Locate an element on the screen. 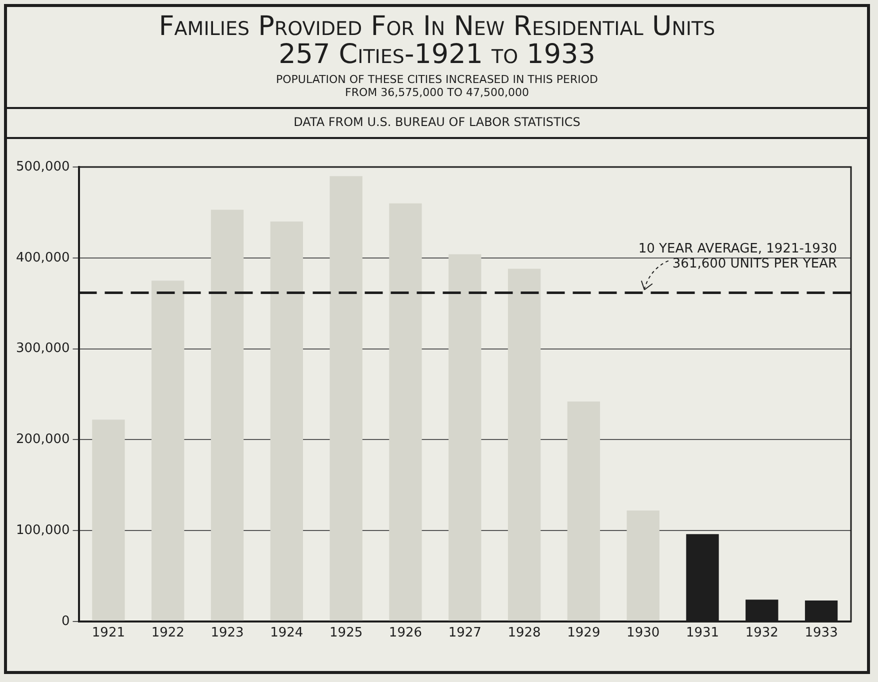 The height and width of the screenshot is (682, 878). chart-subtitle: POPULATION OF THESE CITIES INCREASED IN THIS PERIOD FROM 36,575,000 TO 47,500,000 is located at coordinates (437, 86).